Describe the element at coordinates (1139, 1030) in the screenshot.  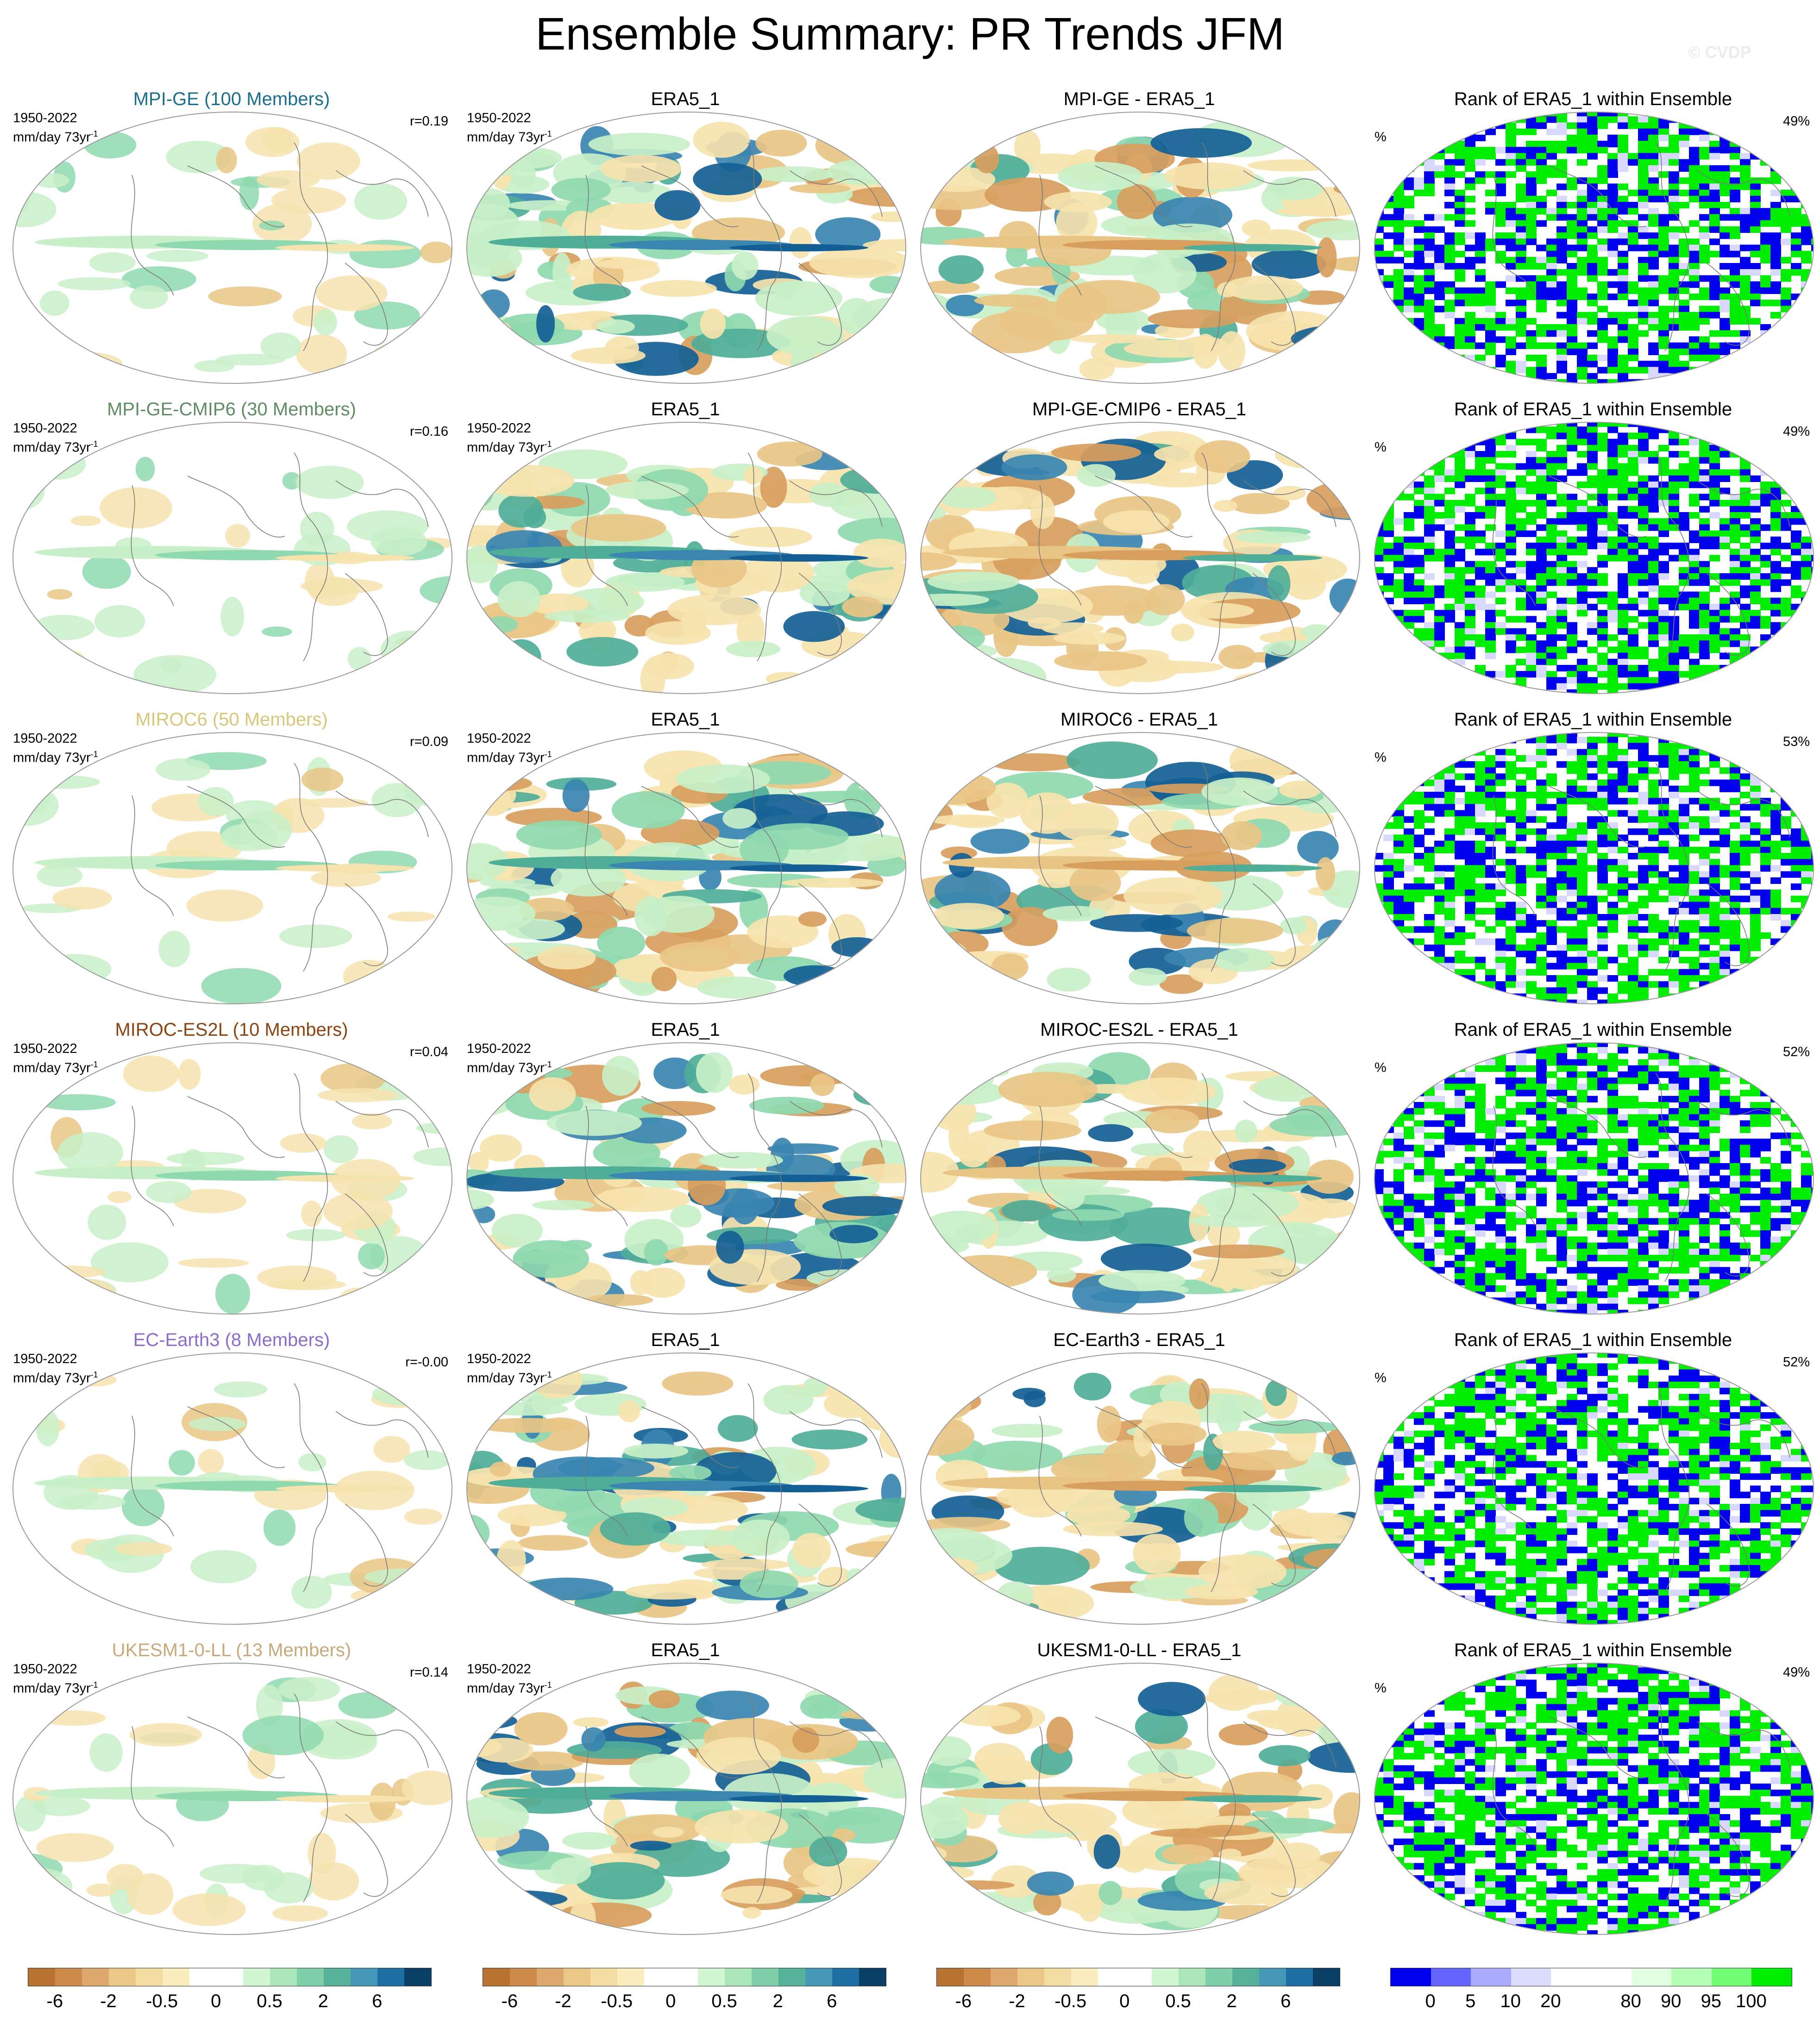
I see `diff-panel-title: MIROC-ES2L - ERA5_1` at that location.